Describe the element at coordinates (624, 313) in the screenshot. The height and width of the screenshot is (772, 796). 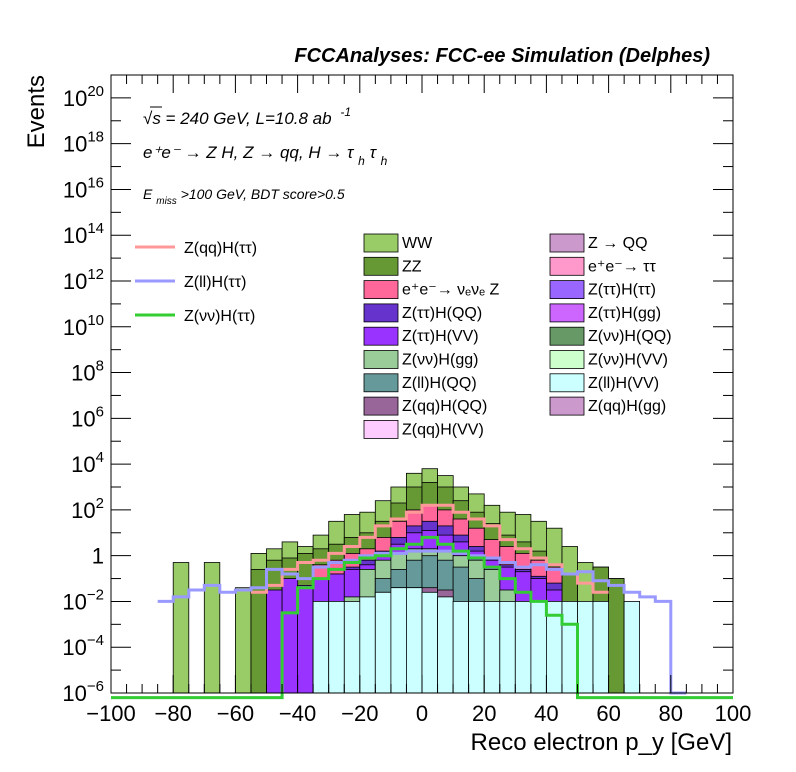
I see `legend-bkg-col2-label: Z(ττ)H(gg)` at that location.